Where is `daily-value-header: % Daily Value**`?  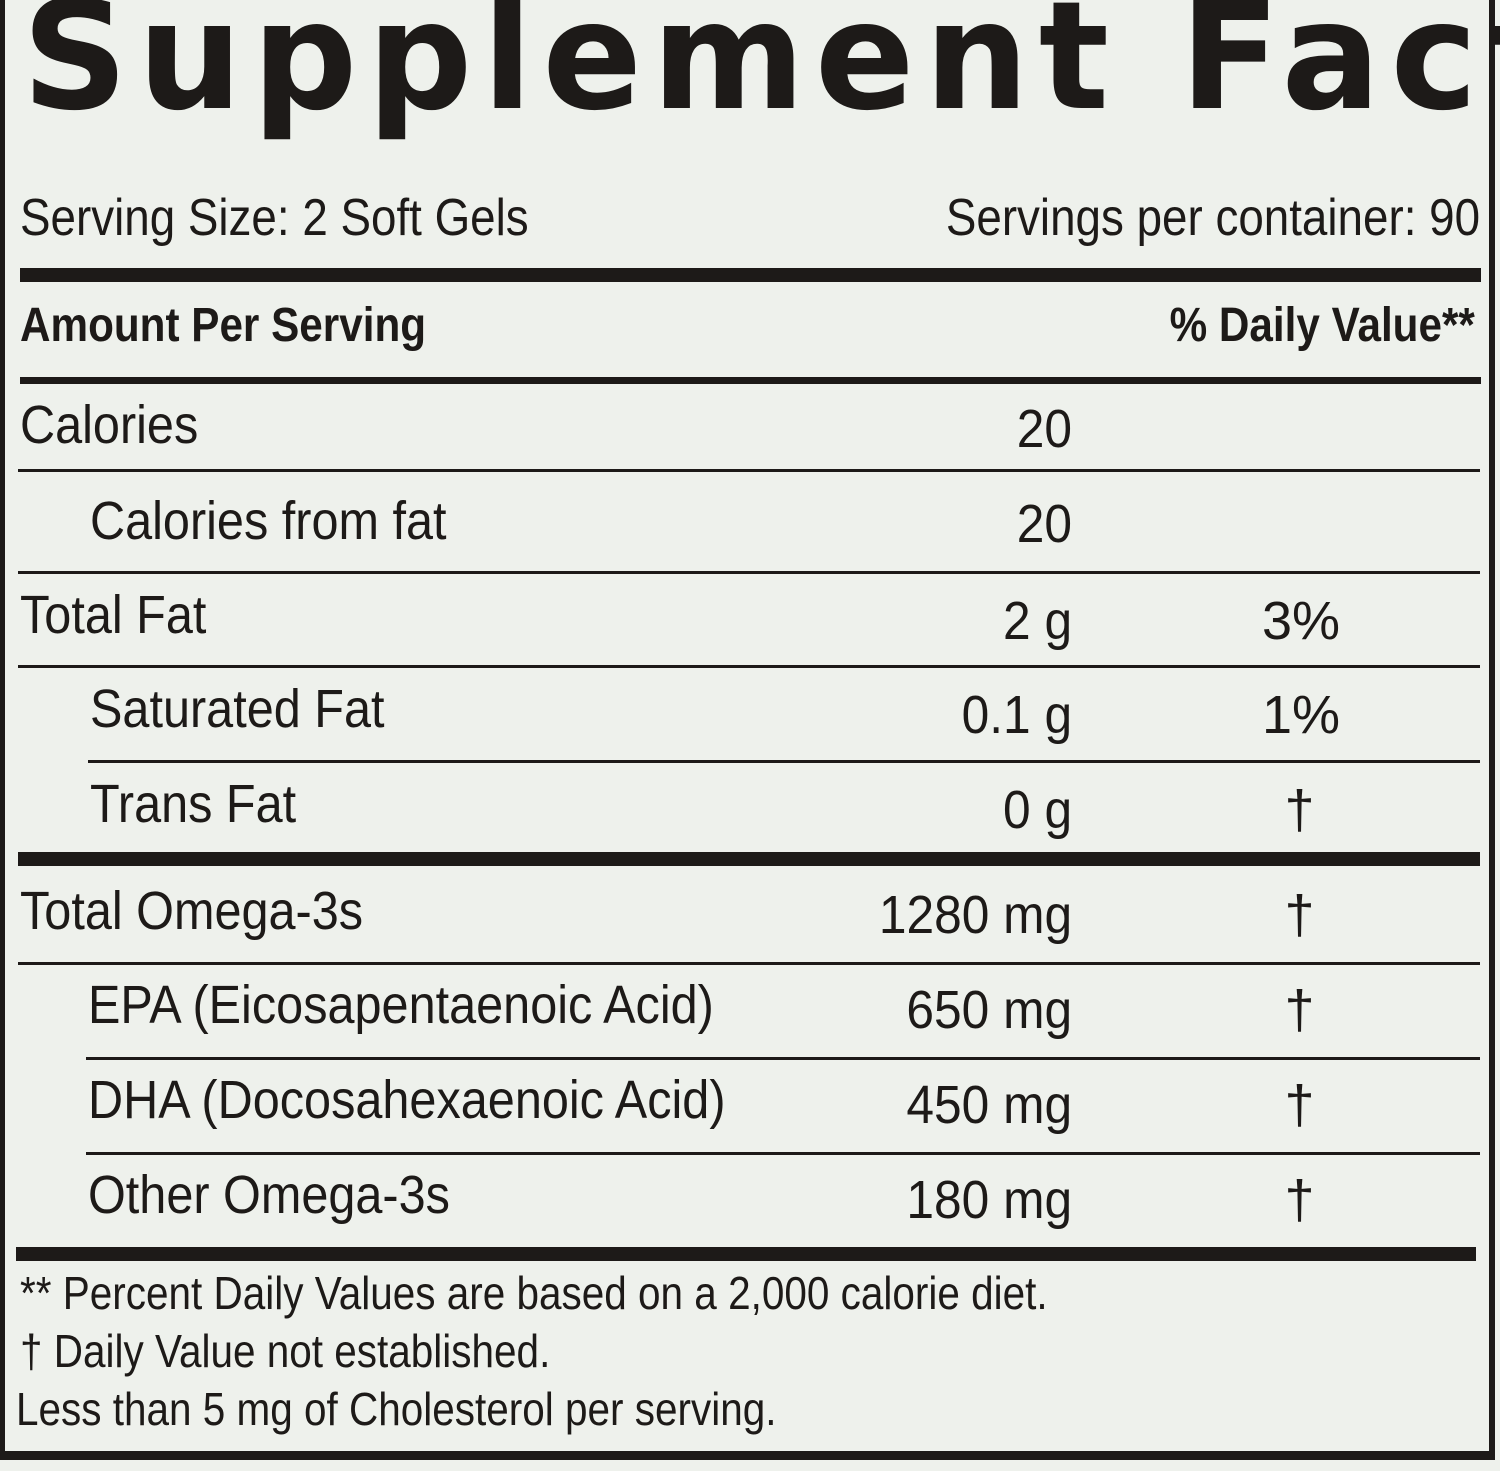 daily-value-header: % Daily Value** is located at coordinates (1322, 325).